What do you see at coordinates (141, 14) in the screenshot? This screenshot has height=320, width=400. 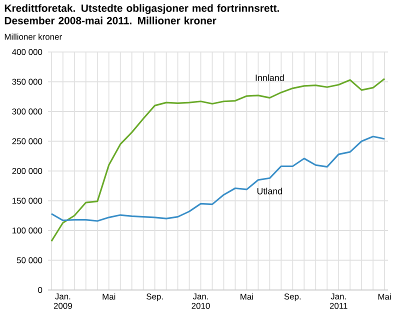 I see `chart-title: Kredittforetak. Utstedte obligasjoner med fortrinnsrett. Desember 2008-mai 2011. Millioner kroner` at bounding box center [141, 14].